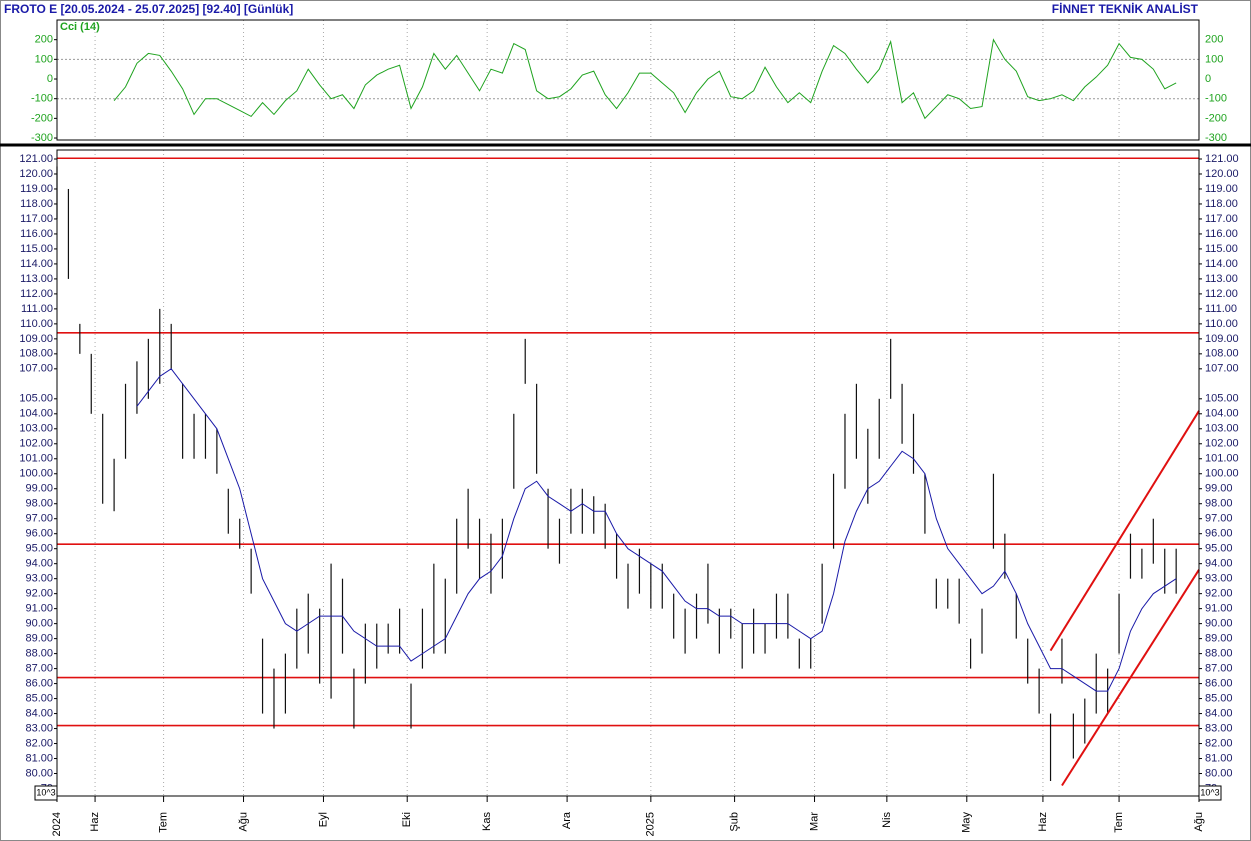 The image size is (1251, 841). Describe the element at coordinates (967, 822) in the screenshot. I see `x-tick-label: May` at that location.